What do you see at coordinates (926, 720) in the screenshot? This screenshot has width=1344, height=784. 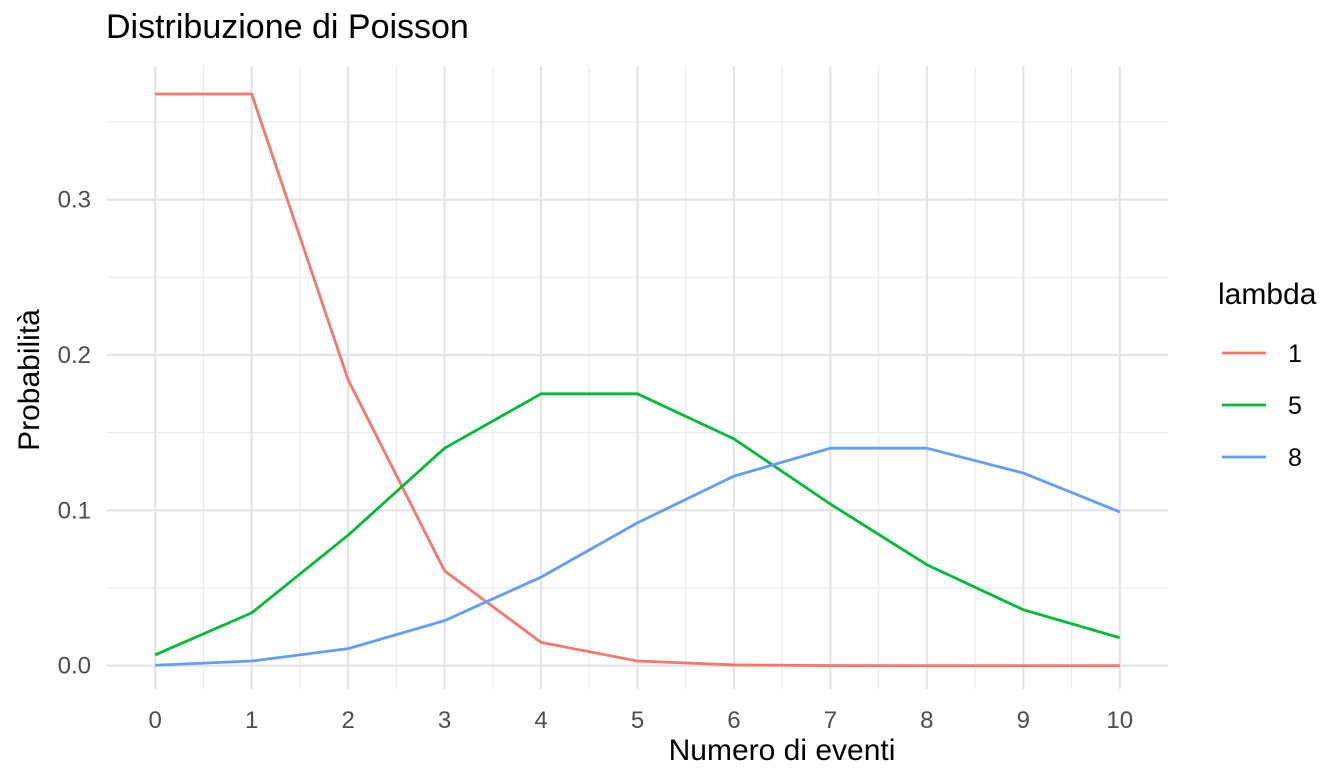 I see `x-tick-label: 8` at bounding box center [926, 720].